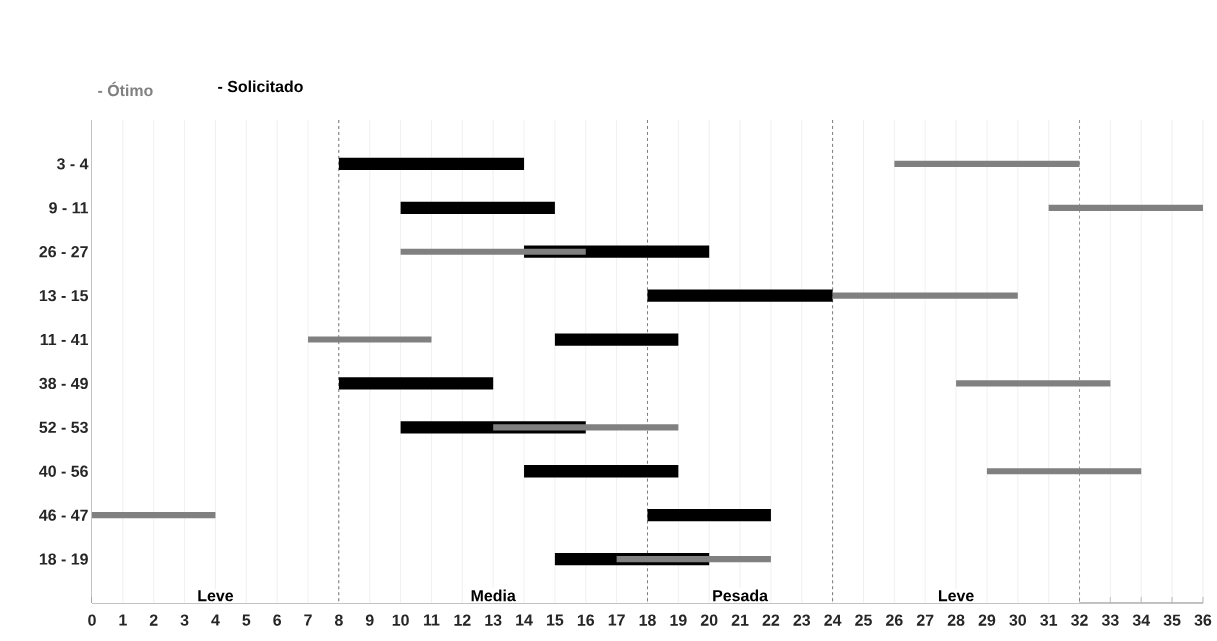 Image resolution: width=1217 pixels, height=641 pixels. I want to click on band-label: Pesada, so click(741, 595).